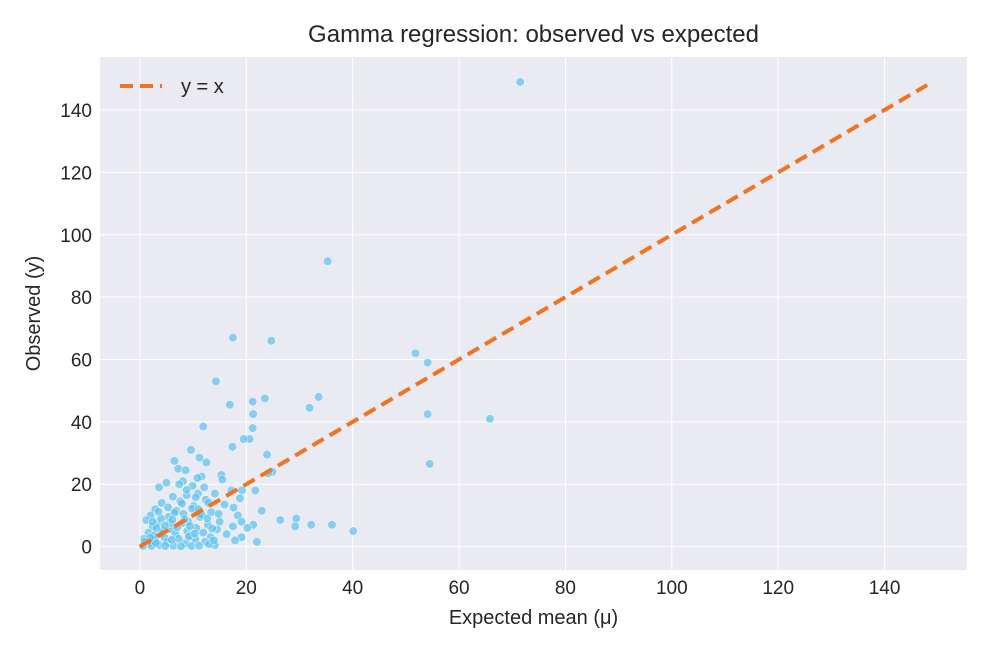  Describe the element at coordinates (672, 588) in the screenshot. I see `x-tick-label: 100` at that location.